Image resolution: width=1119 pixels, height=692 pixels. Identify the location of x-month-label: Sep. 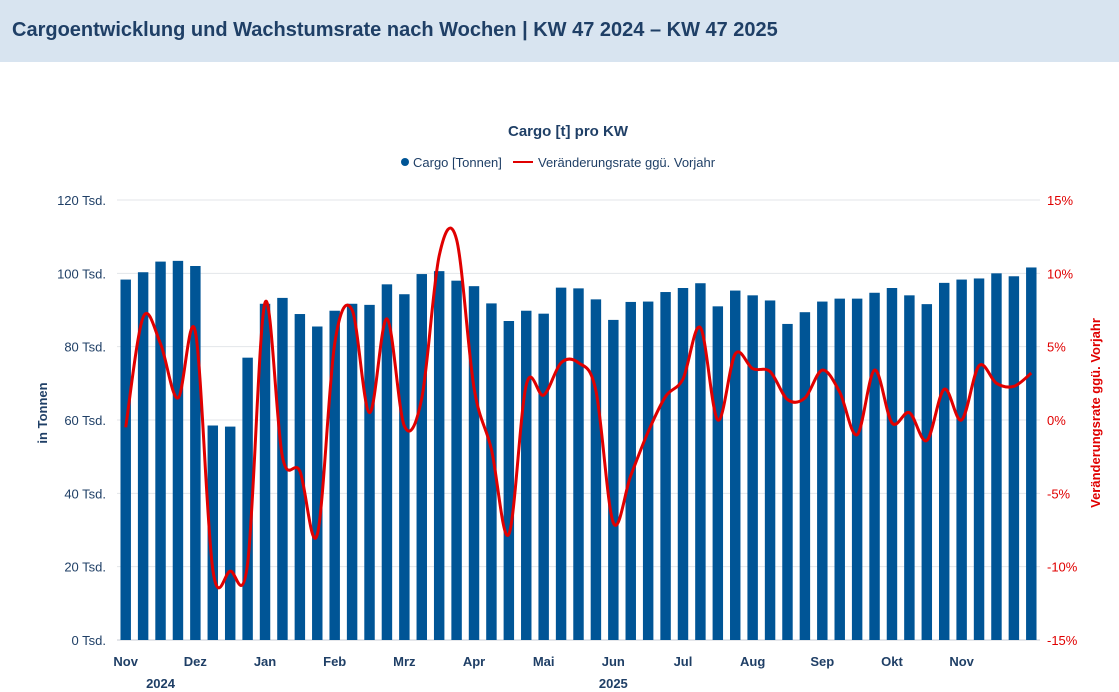
(822, 661).